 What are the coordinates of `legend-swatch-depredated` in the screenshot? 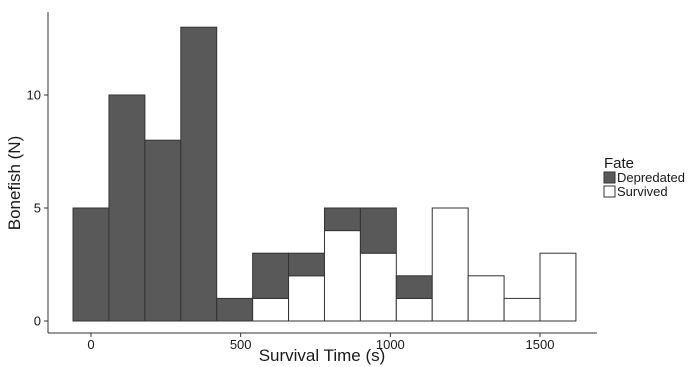 It's located at (609, 177).